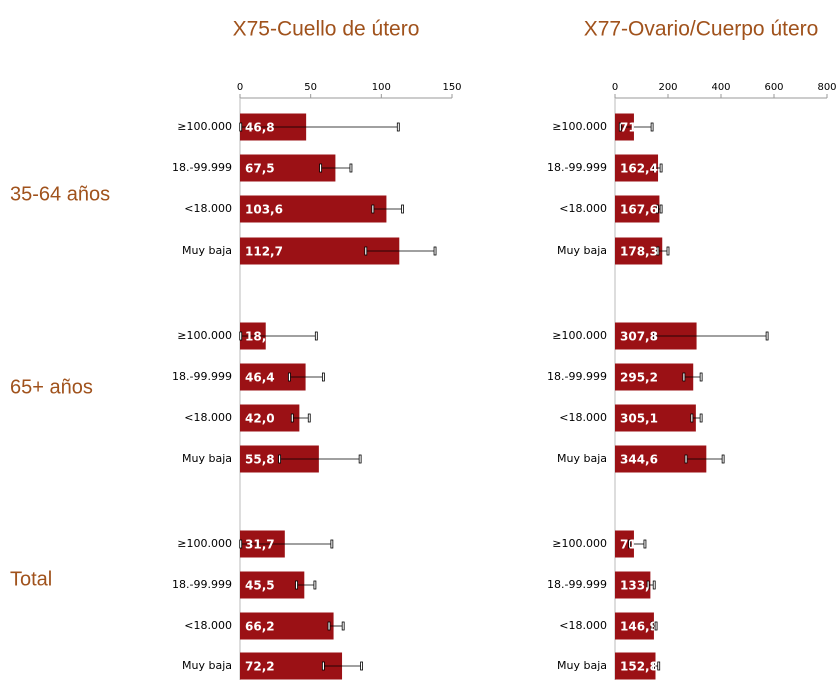 This screenshot has height=680, width=839. Describe the element at coordinates (639, 460) in the screenshot. I see `value-label: 344,6` at that location.